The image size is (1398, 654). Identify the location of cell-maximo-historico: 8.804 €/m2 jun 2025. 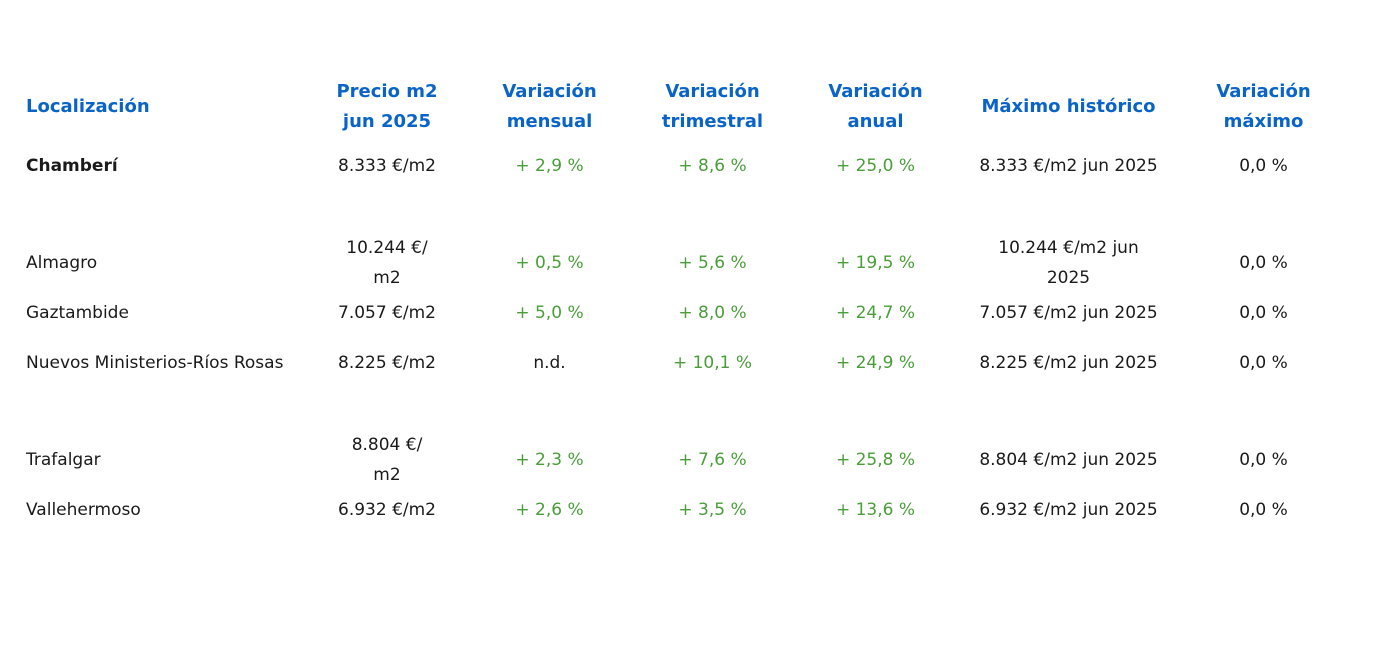
(1068, 460).